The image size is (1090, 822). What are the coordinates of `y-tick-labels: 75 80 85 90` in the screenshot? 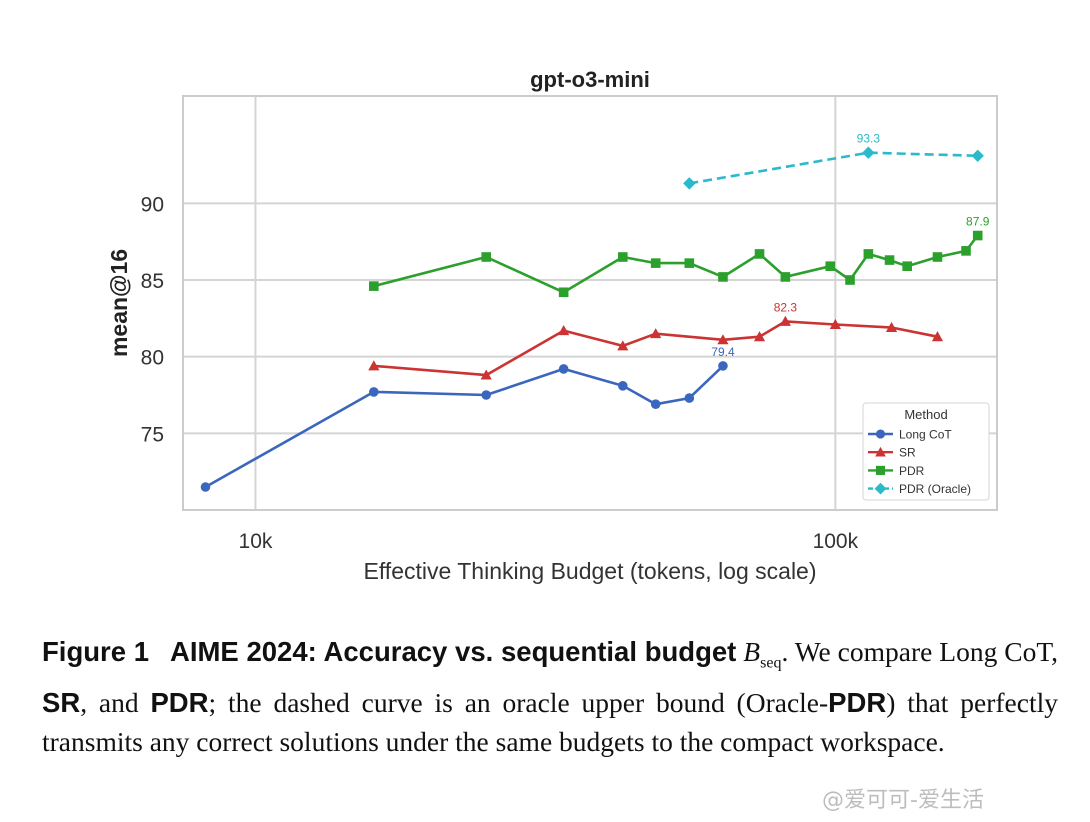 It's located at (152, 319).